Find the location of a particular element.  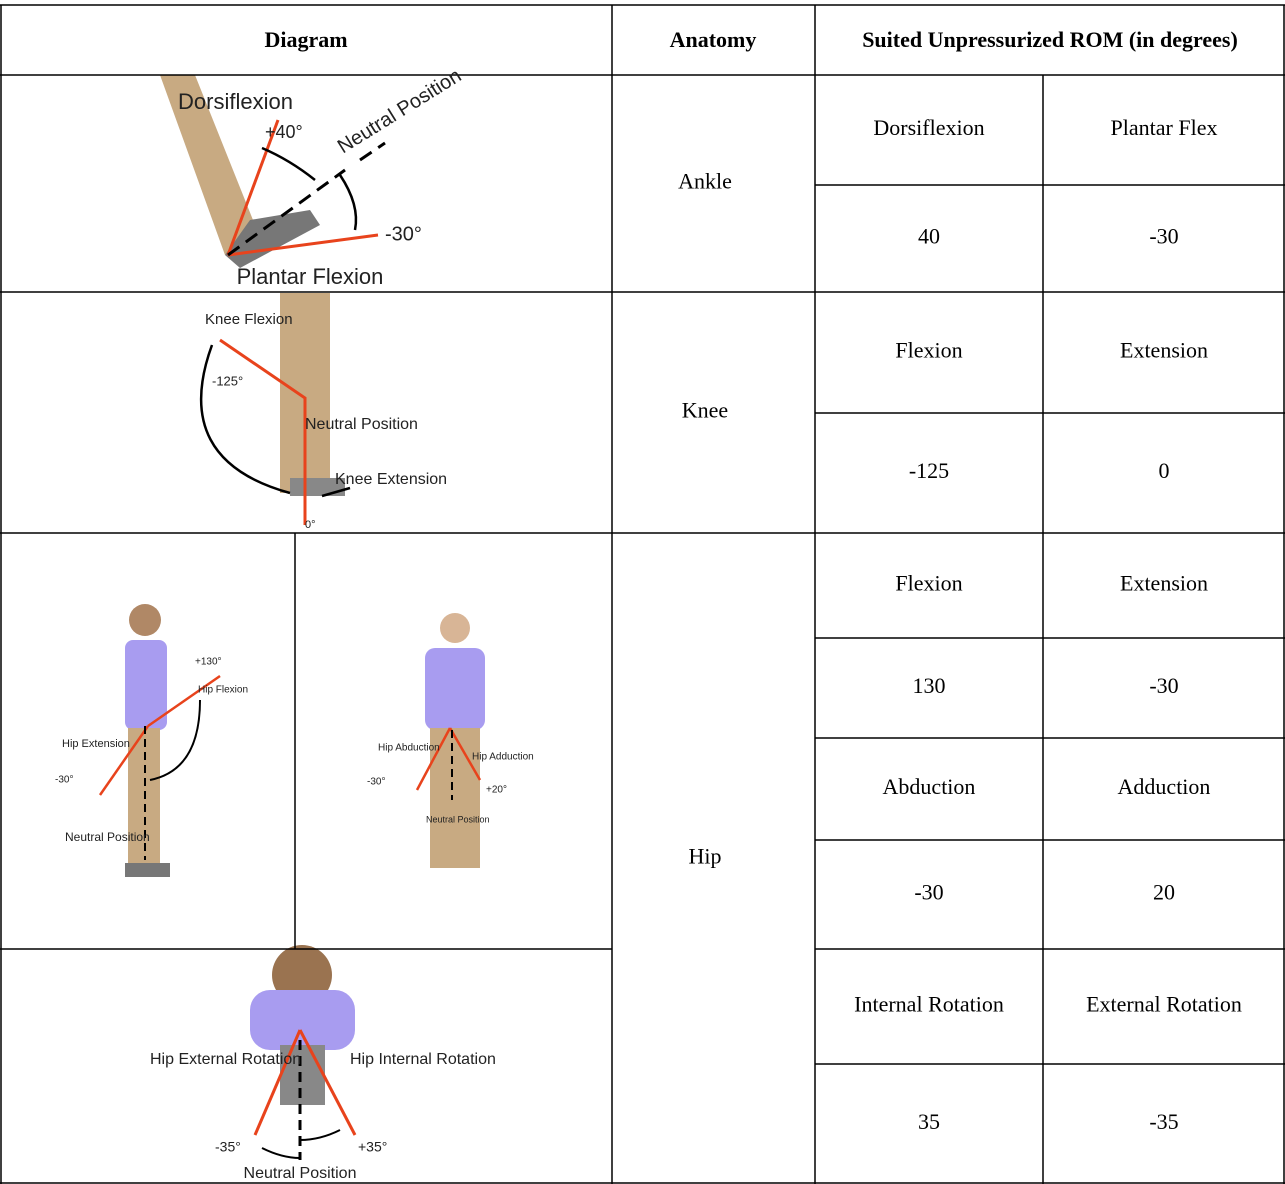

rom-cell: -35 is located at coordinates (1163, 1121).